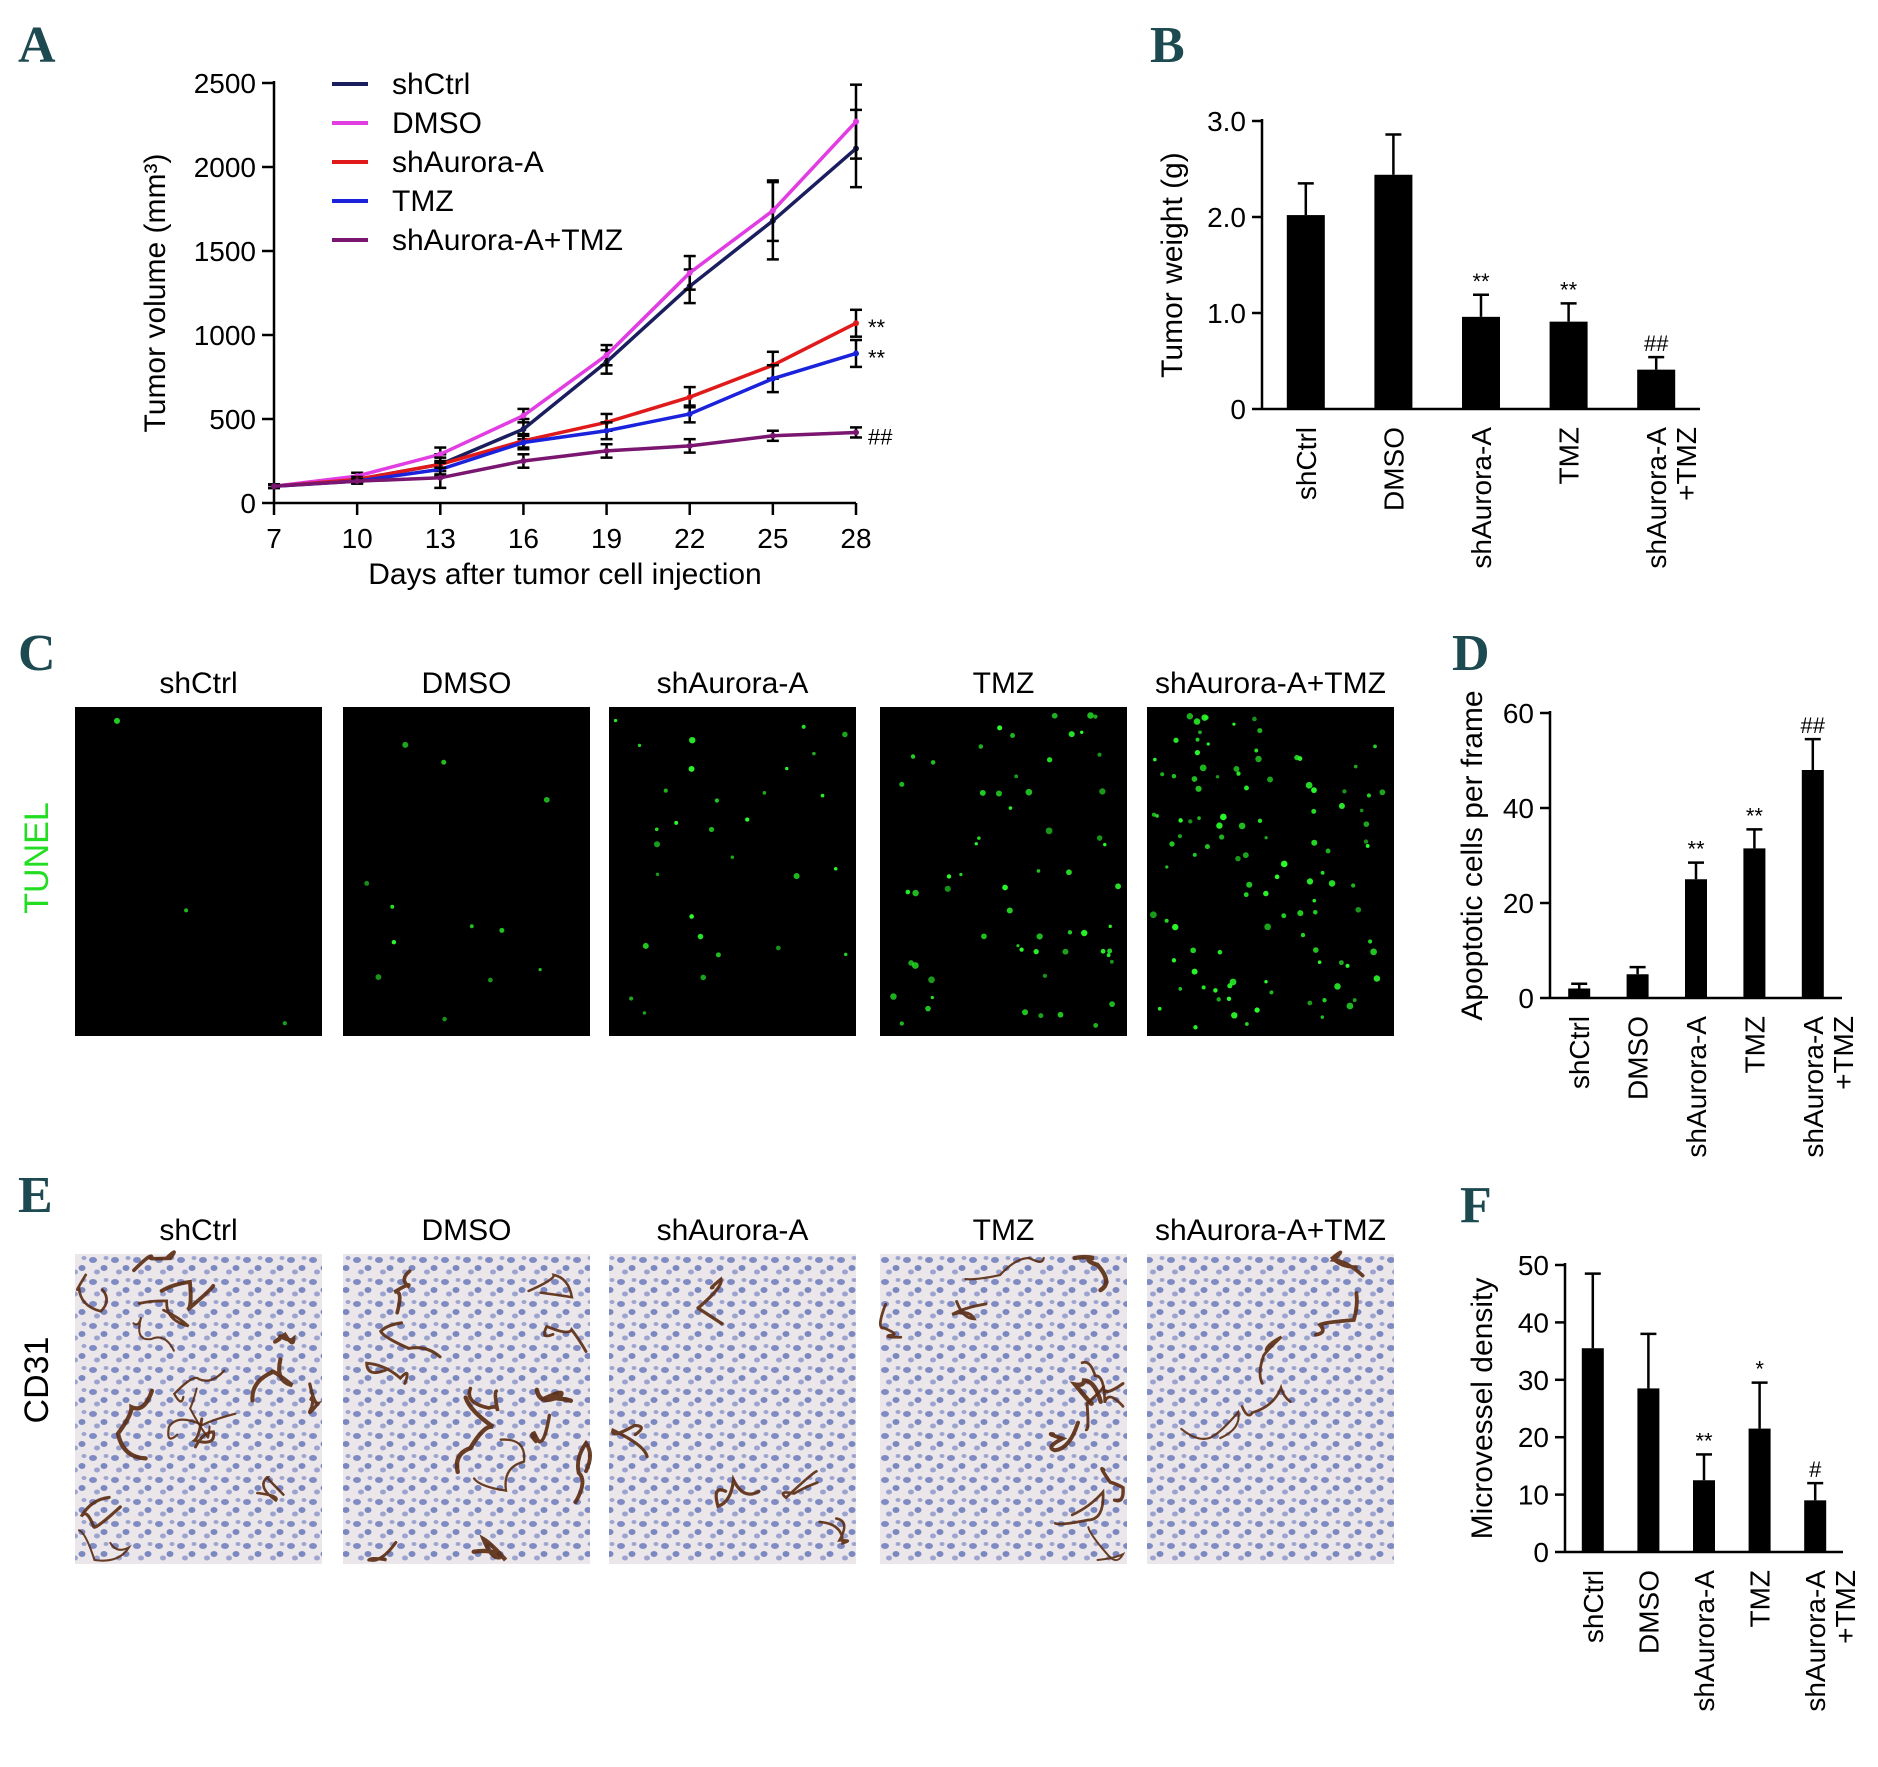  Describe the element at coordinates (1579, 1052) in the screenshot. I see `category-label: shCtrl` at that location.